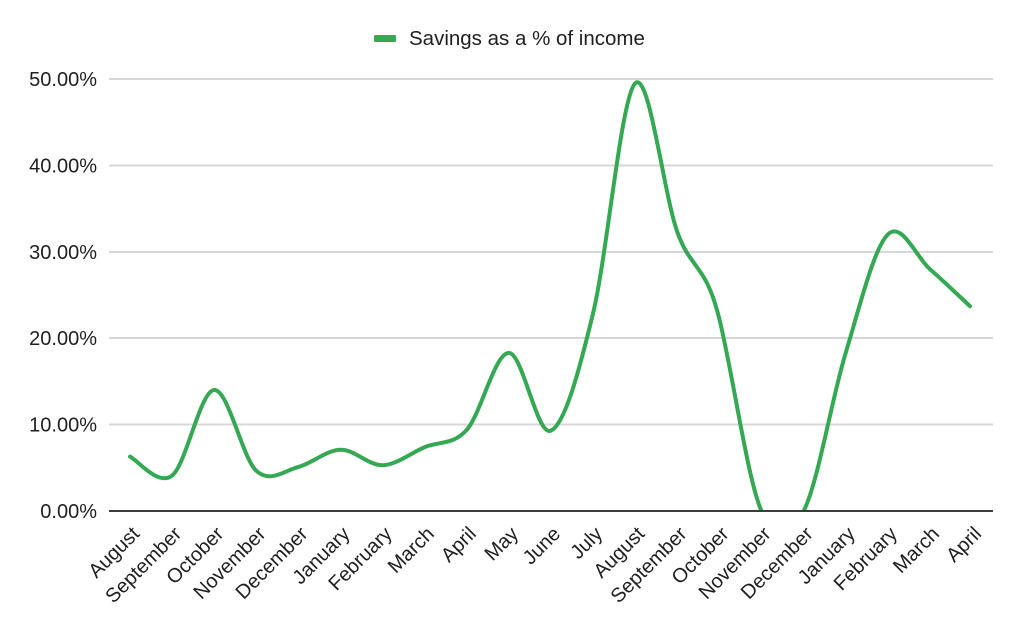 The image size is (1024, 627). What do you see at coordinates (527, 38) in the screenshot?
I see `svg-text: Savings as a % of income` at bounding box center [527, 38].